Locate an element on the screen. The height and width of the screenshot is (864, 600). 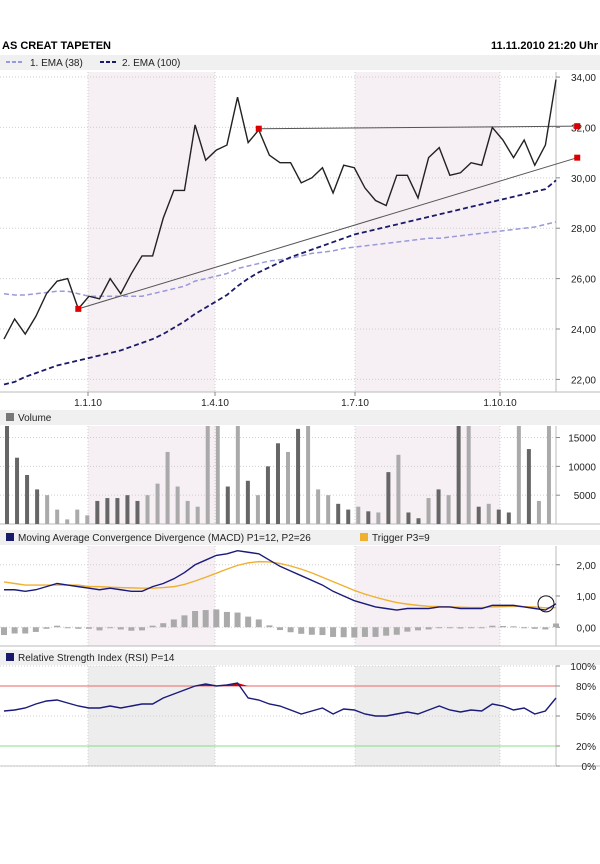
macd-series-line is located at coordinates (280, 580).